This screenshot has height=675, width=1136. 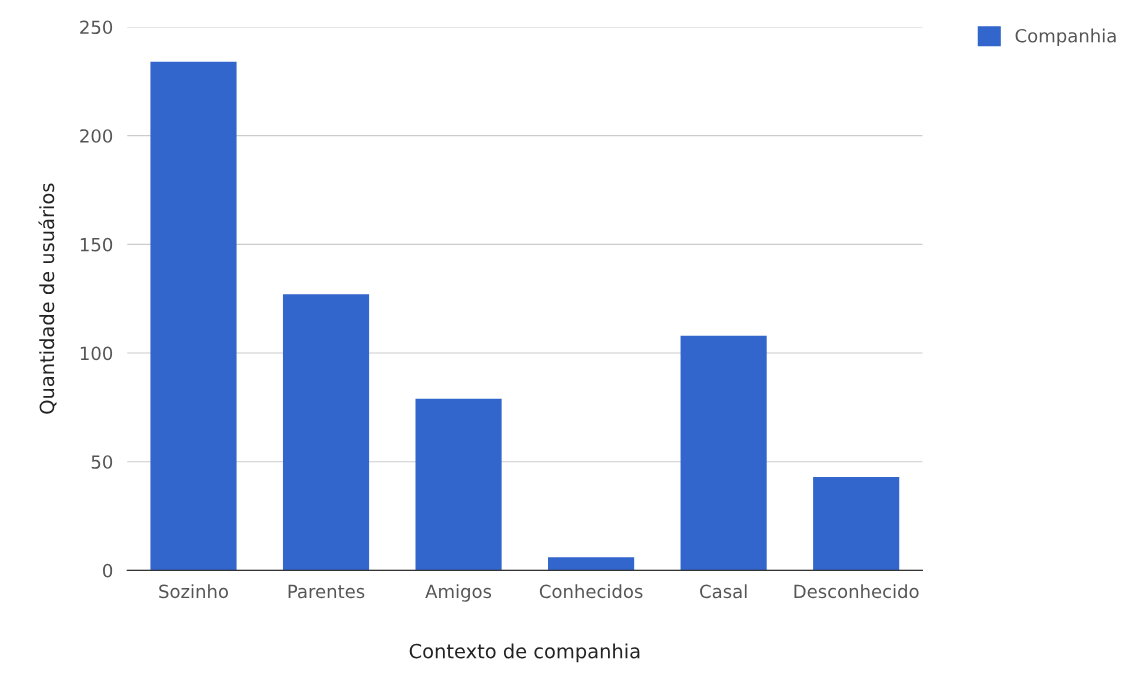 I want to click on y-tick-label: 200, so click(x=96, y=136).